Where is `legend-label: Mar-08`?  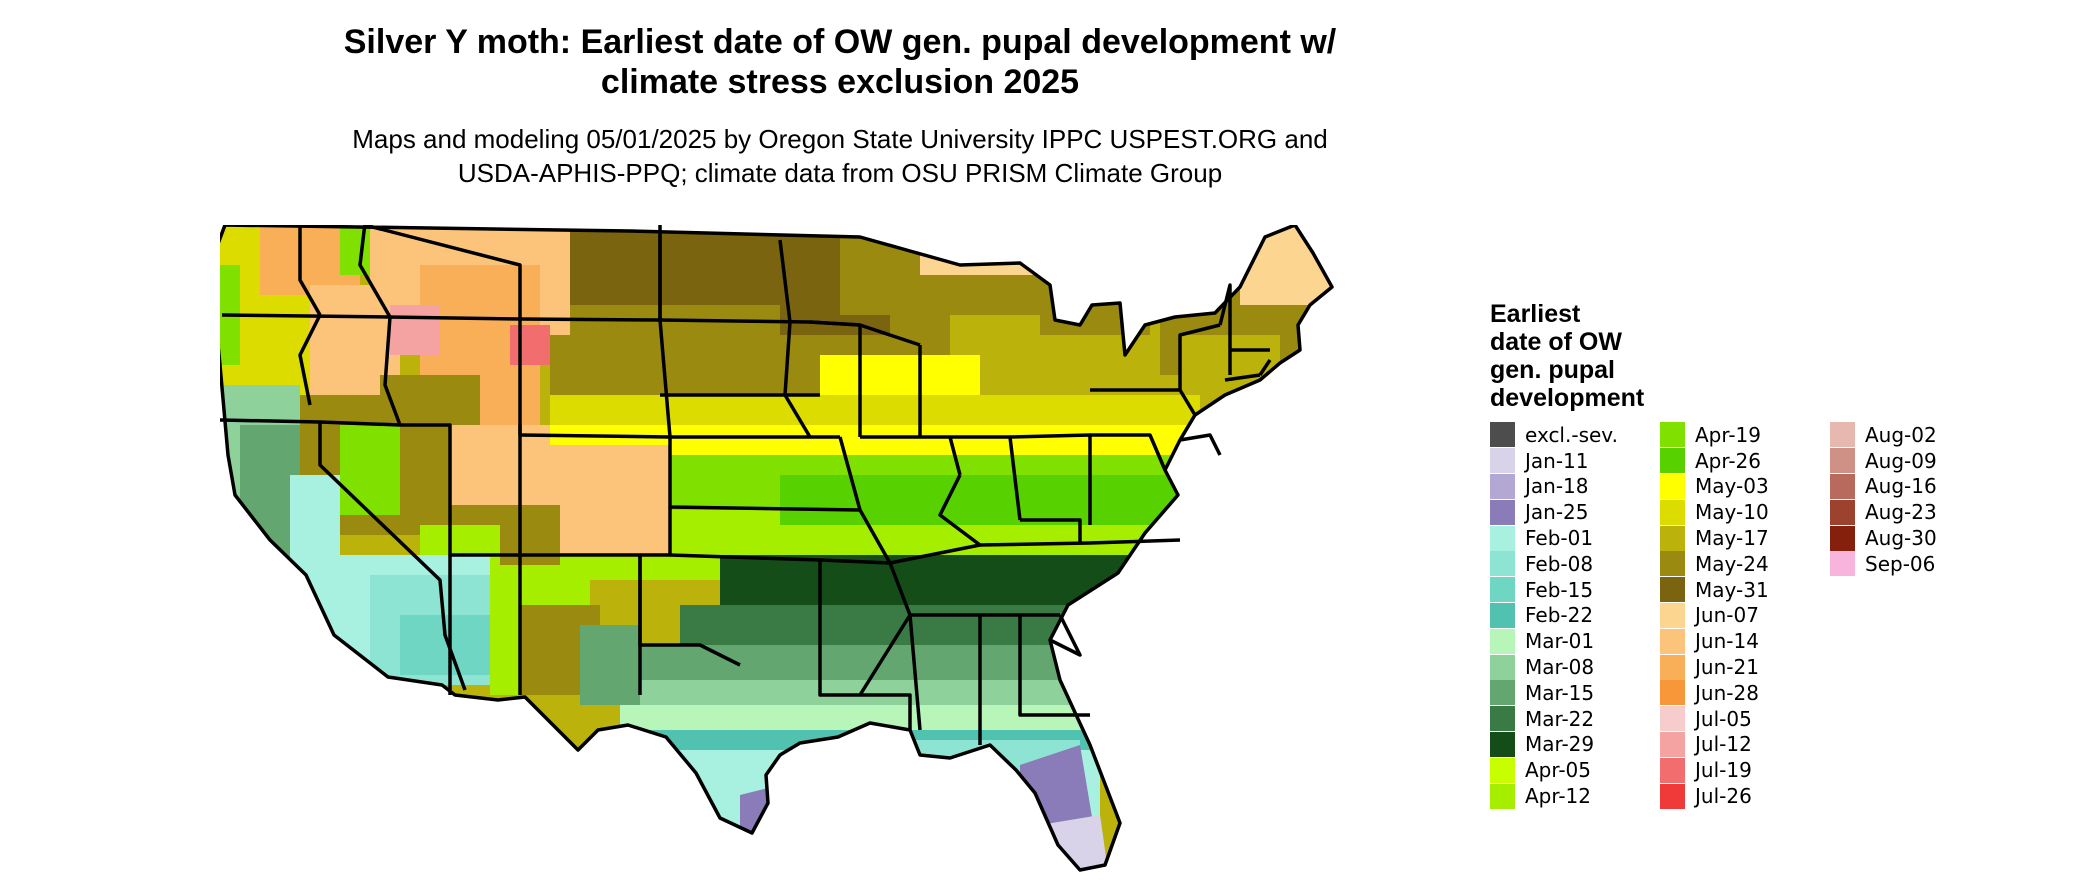
legend-label: Mar-08 is located at coordinates (1560, 667).